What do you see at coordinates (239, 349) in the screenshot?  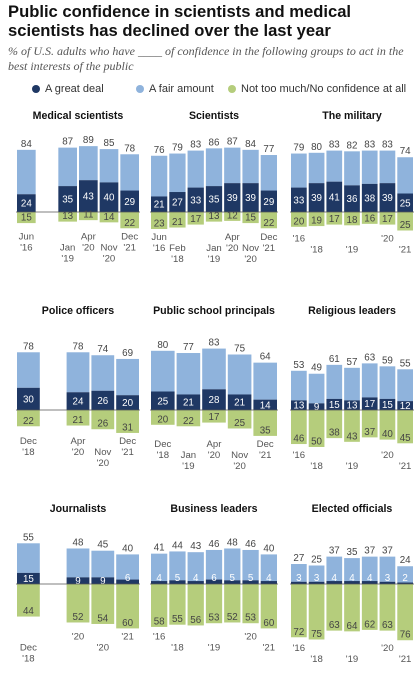 I see `data-label-fair-total: 75` at bounding box center [239, 349].